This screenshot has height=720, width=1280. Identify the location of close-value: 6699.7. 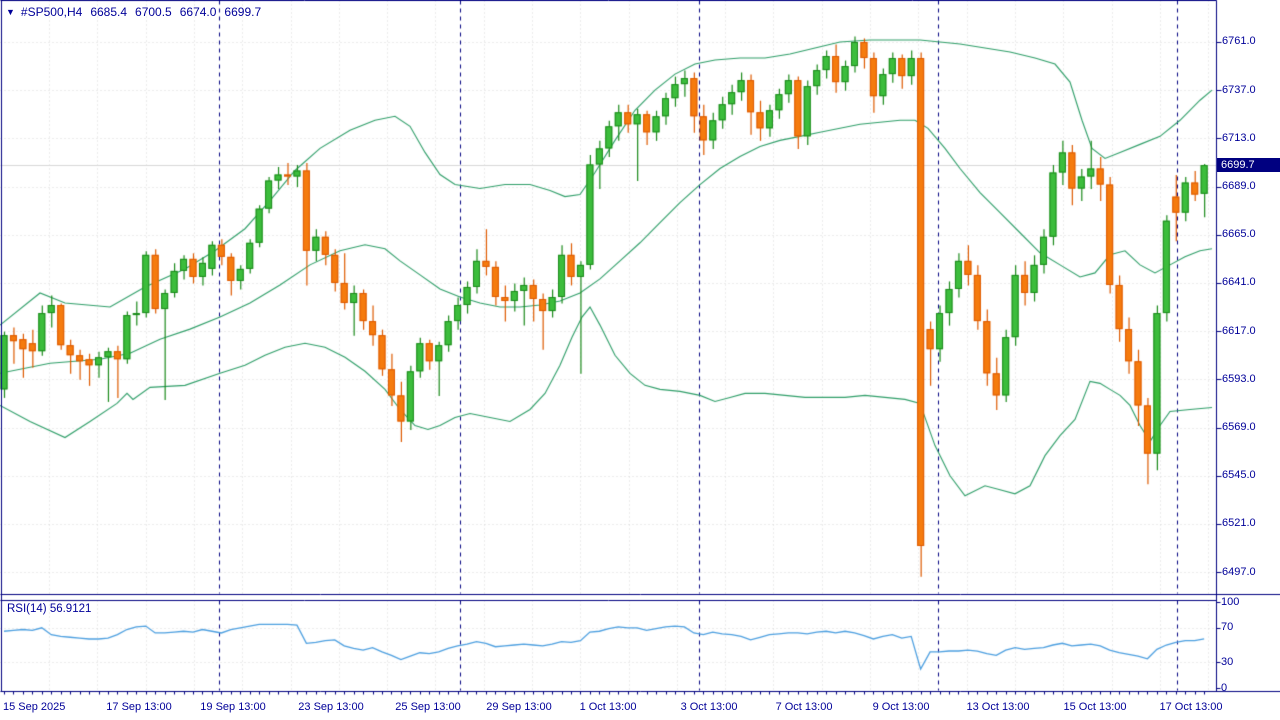
(243, 12).